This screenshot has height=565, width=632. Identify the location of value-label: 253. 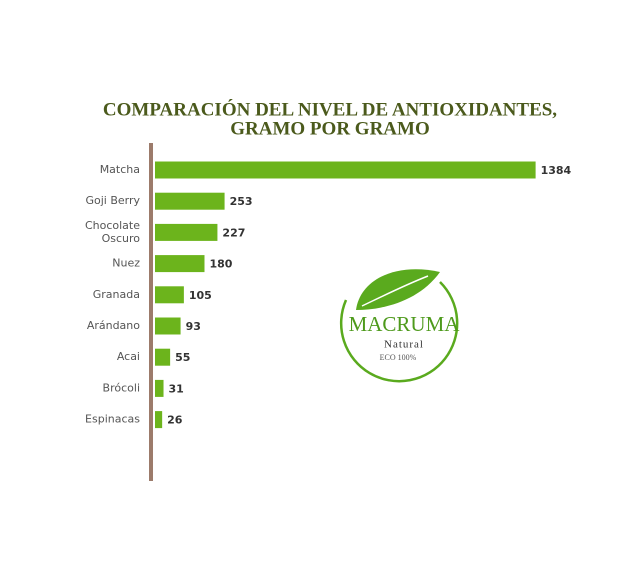
(241, 201).